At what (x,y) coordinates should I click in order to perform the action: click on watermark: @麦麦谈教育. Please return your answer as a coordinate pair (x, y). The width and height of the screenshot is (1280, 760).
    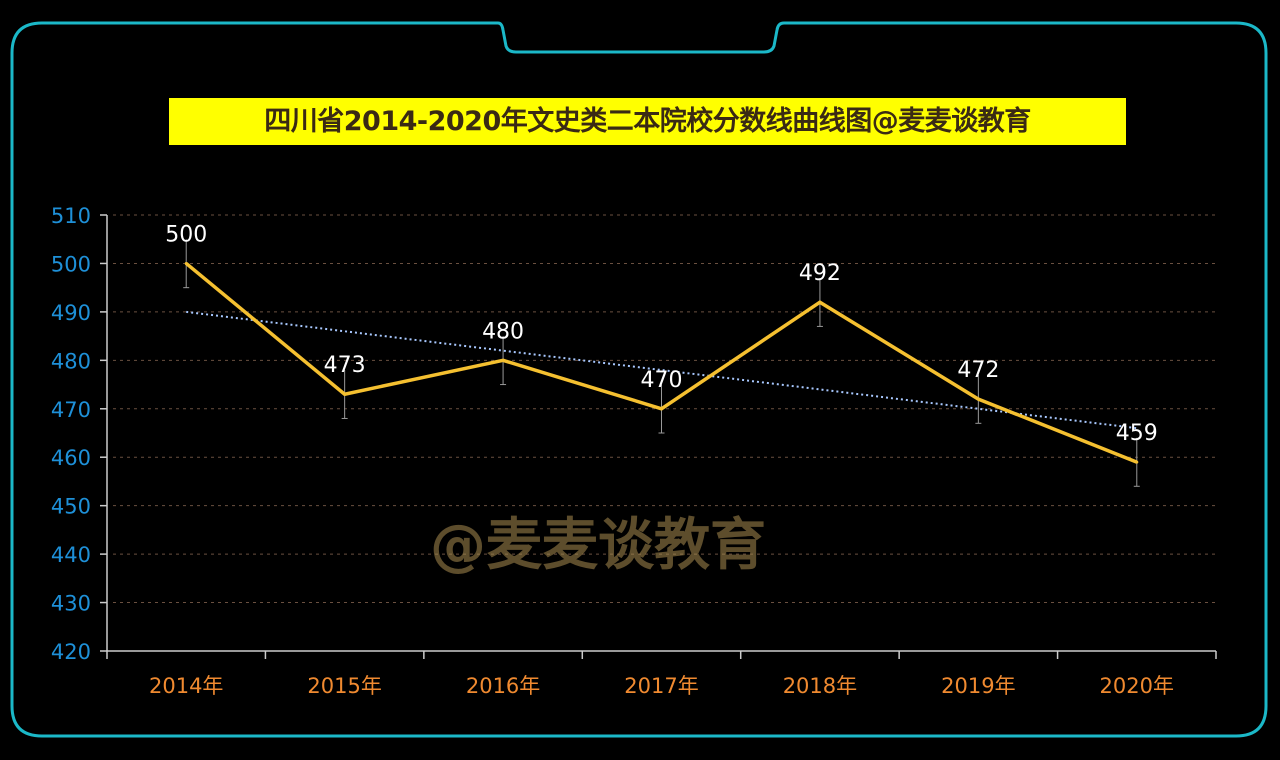
    Looking at the image, I should click on (598, 545).